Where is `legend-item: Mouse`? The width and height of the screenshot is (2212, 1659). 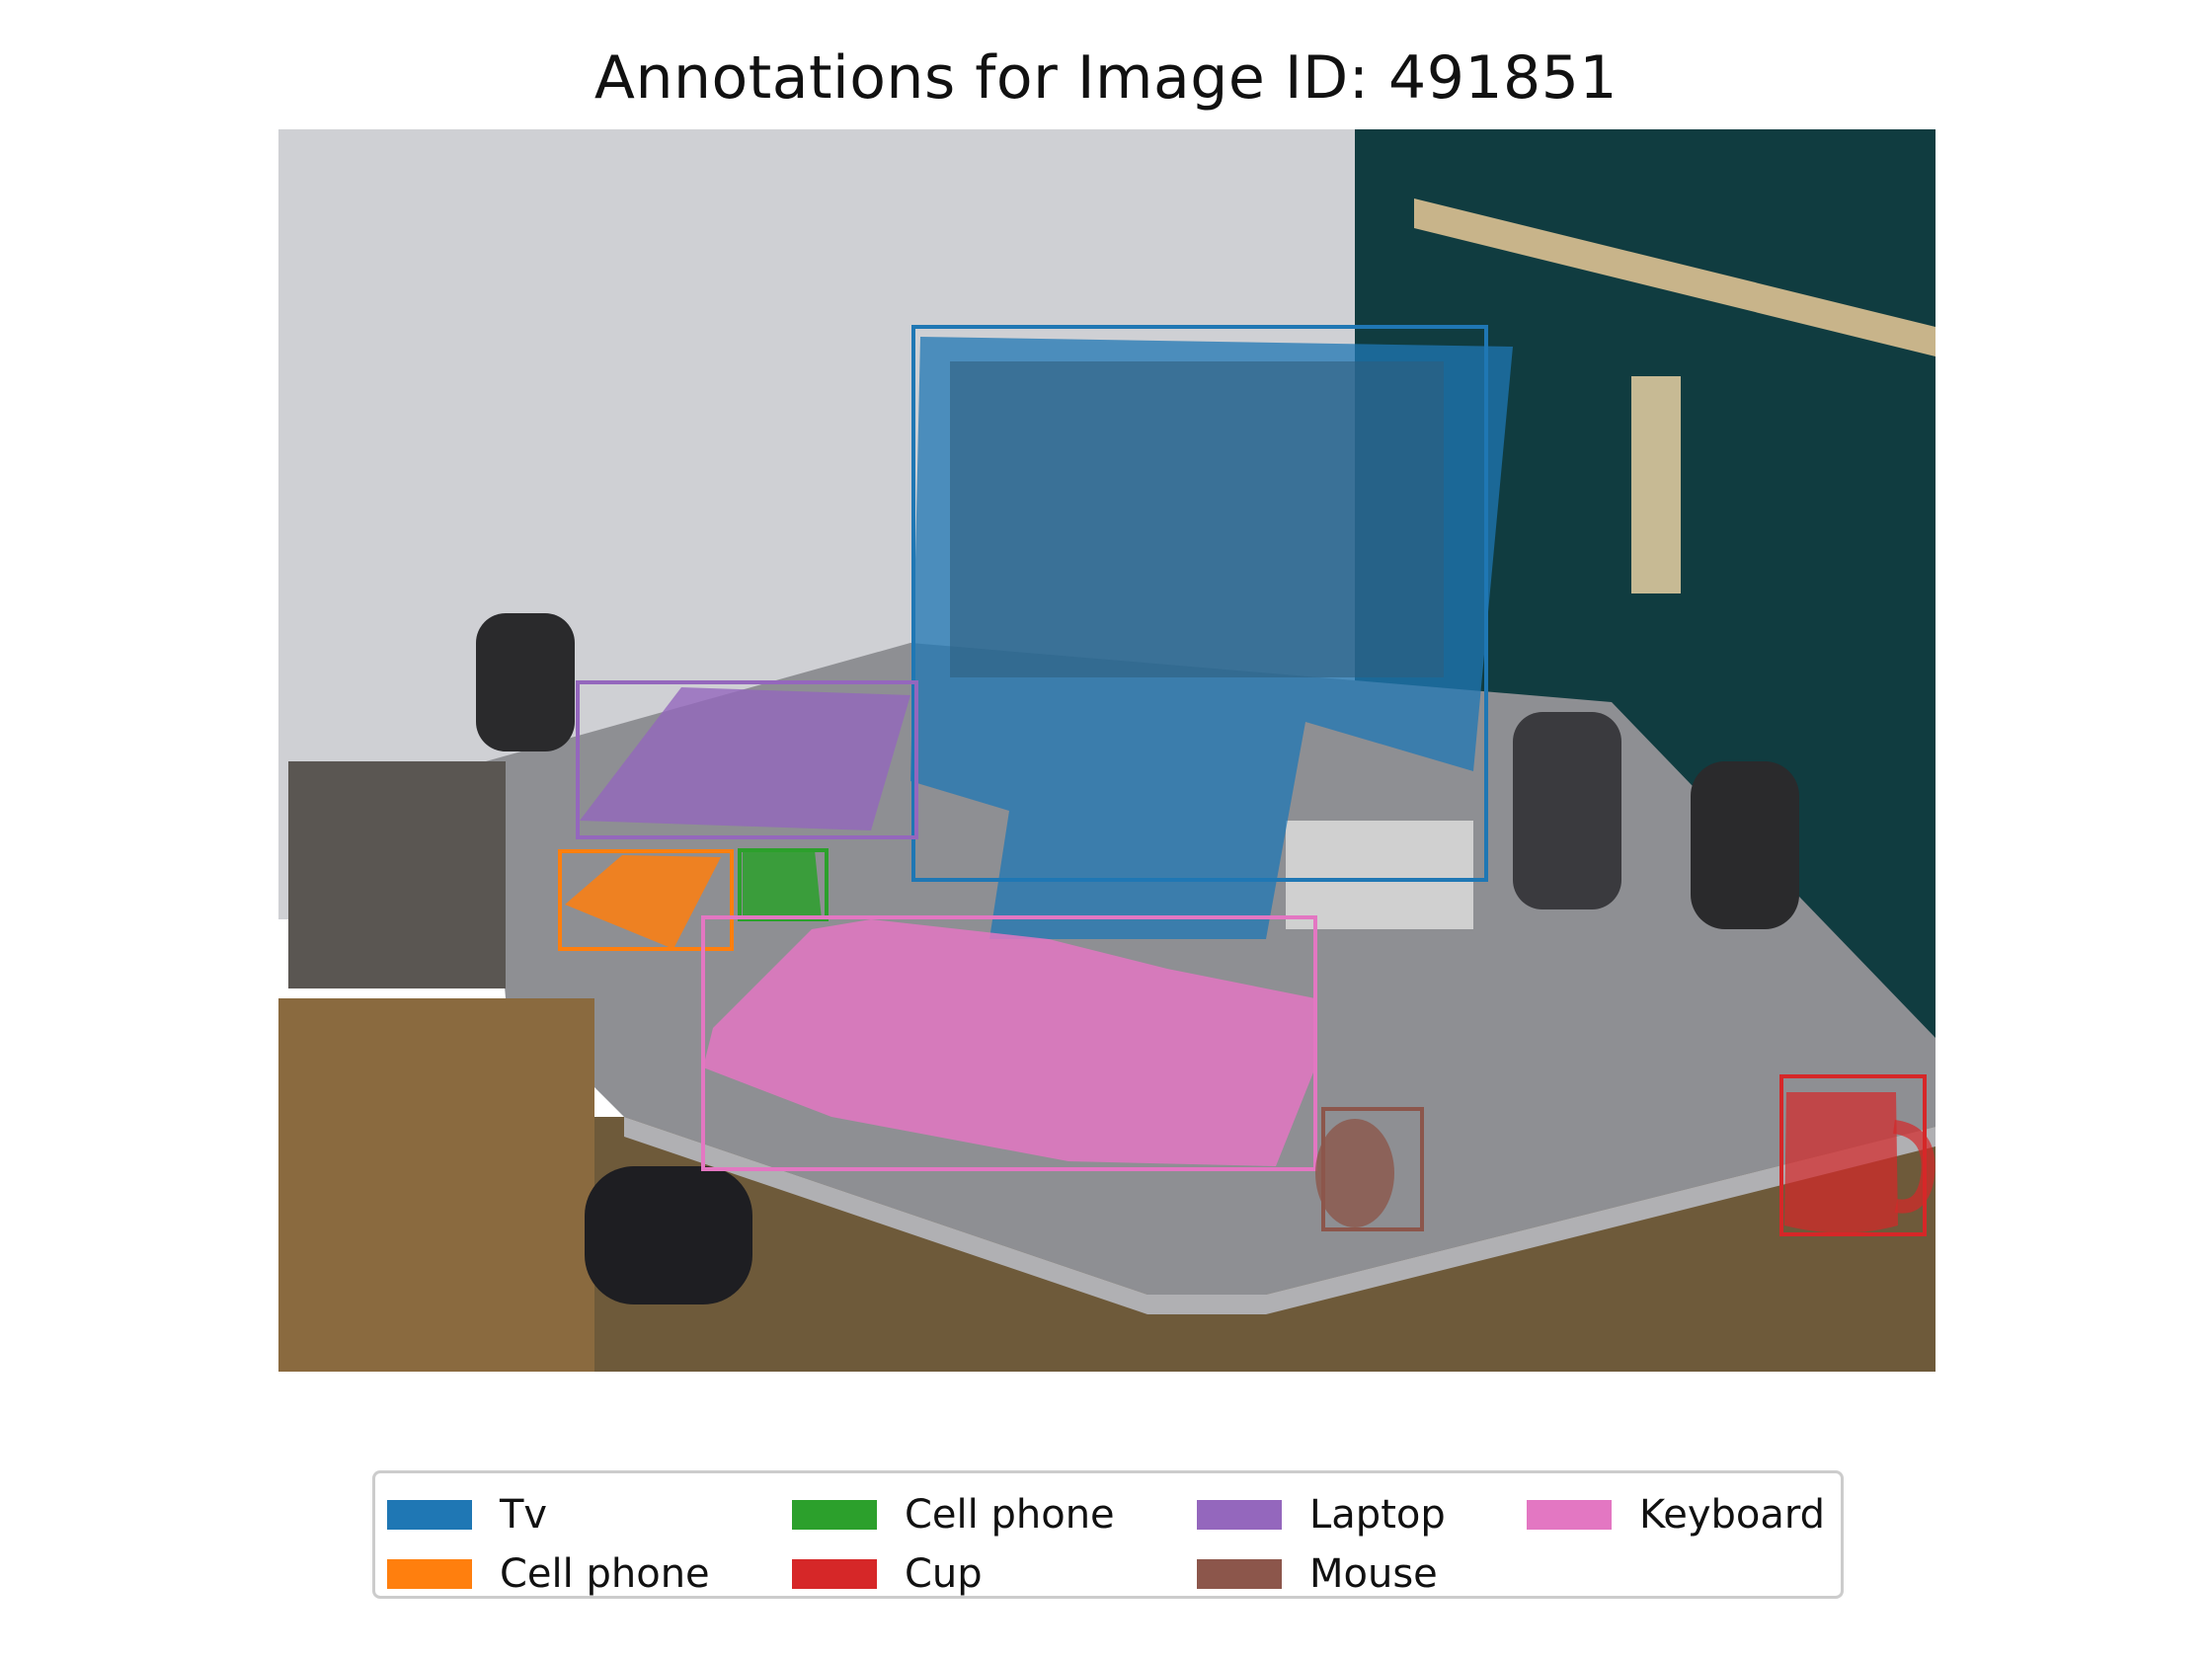 legend-item: Mouse is located at coordinates (1318, 1574).